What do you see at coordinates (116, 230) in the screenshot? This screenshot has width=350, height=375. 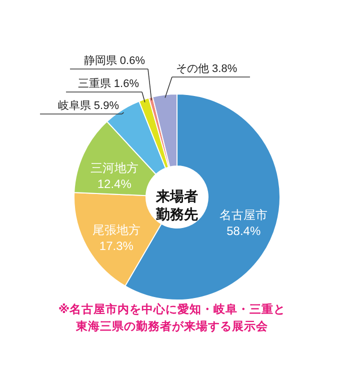 I see `slice-label: 尾張地方` at bounding box center [116, 230].